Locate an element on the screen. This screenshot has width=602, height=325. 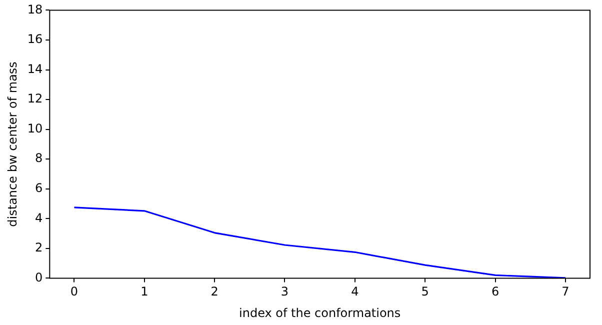
x-tick-label: 3 is located at coordinates (284, 291).